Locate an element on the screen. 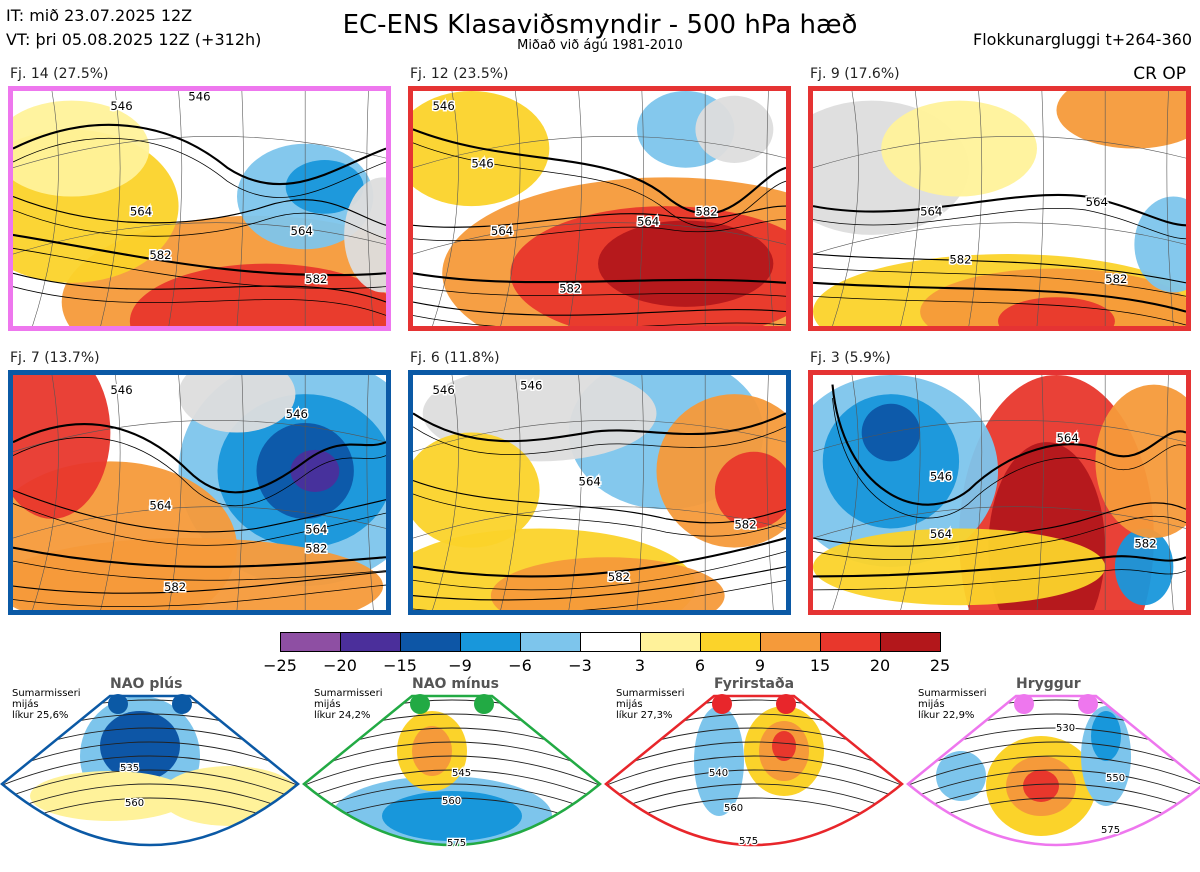 The image size is (1200, 872). cluster-map-svg: 546 546 564 564 582 582 is located at coordinates (599, 208).